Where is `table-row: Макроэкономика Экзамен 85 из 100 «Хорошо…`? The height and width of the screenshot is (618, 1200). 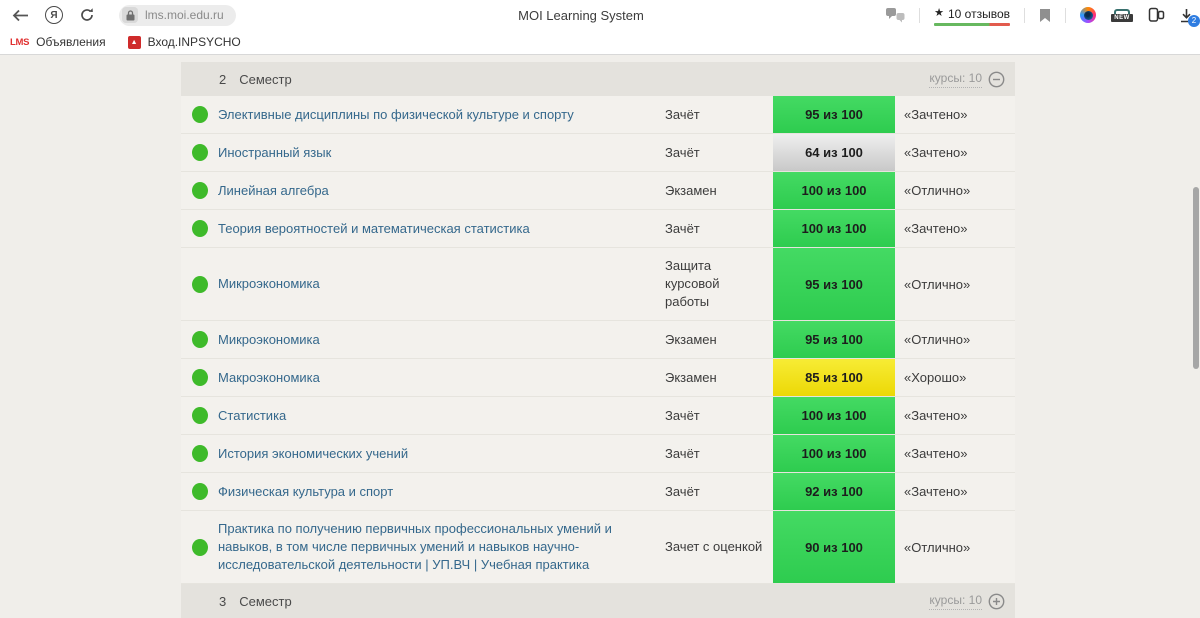
table-row: Макроэкономика Экзамен 85 из 100 «Хорошо… is located at coordinates (598, 378).